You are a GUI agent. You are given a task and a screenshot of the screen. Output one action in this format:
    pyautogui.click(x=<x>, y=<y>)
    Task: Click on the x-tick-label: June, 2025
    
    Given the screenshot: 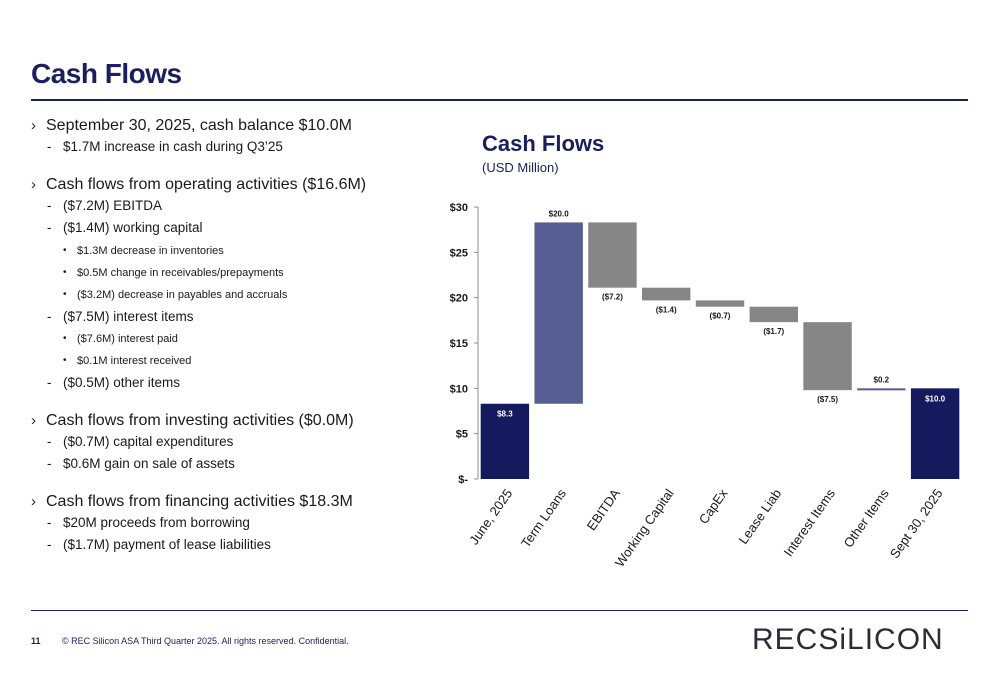 What is the action you would take?
    pyautogui.click(x=490, y=516)
    